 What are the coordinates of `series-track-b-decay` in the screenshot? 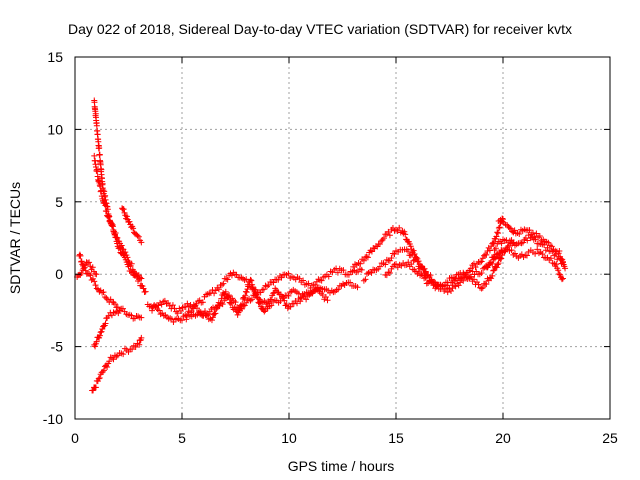 It's located at (118, 217).